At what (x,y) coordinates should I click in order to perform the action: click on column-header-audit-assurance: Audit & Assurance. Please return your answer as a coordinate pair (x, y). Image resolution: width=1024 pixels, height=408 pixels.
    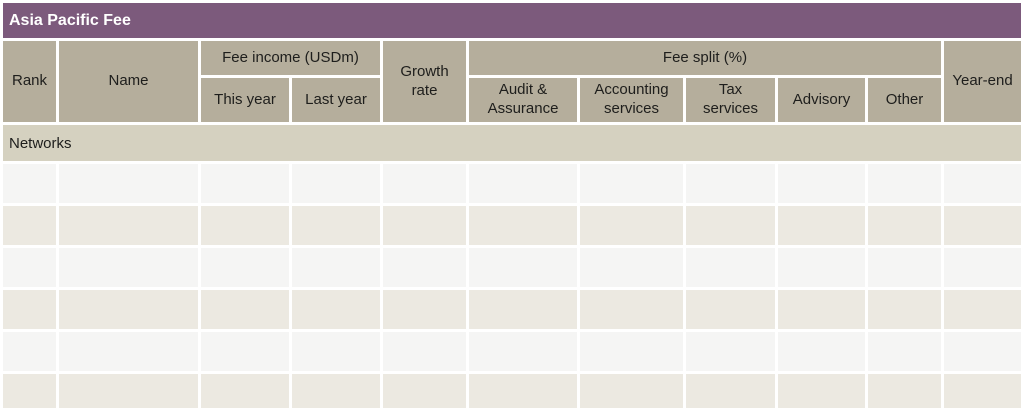
    Looking at the image, I should click on (523, 100).